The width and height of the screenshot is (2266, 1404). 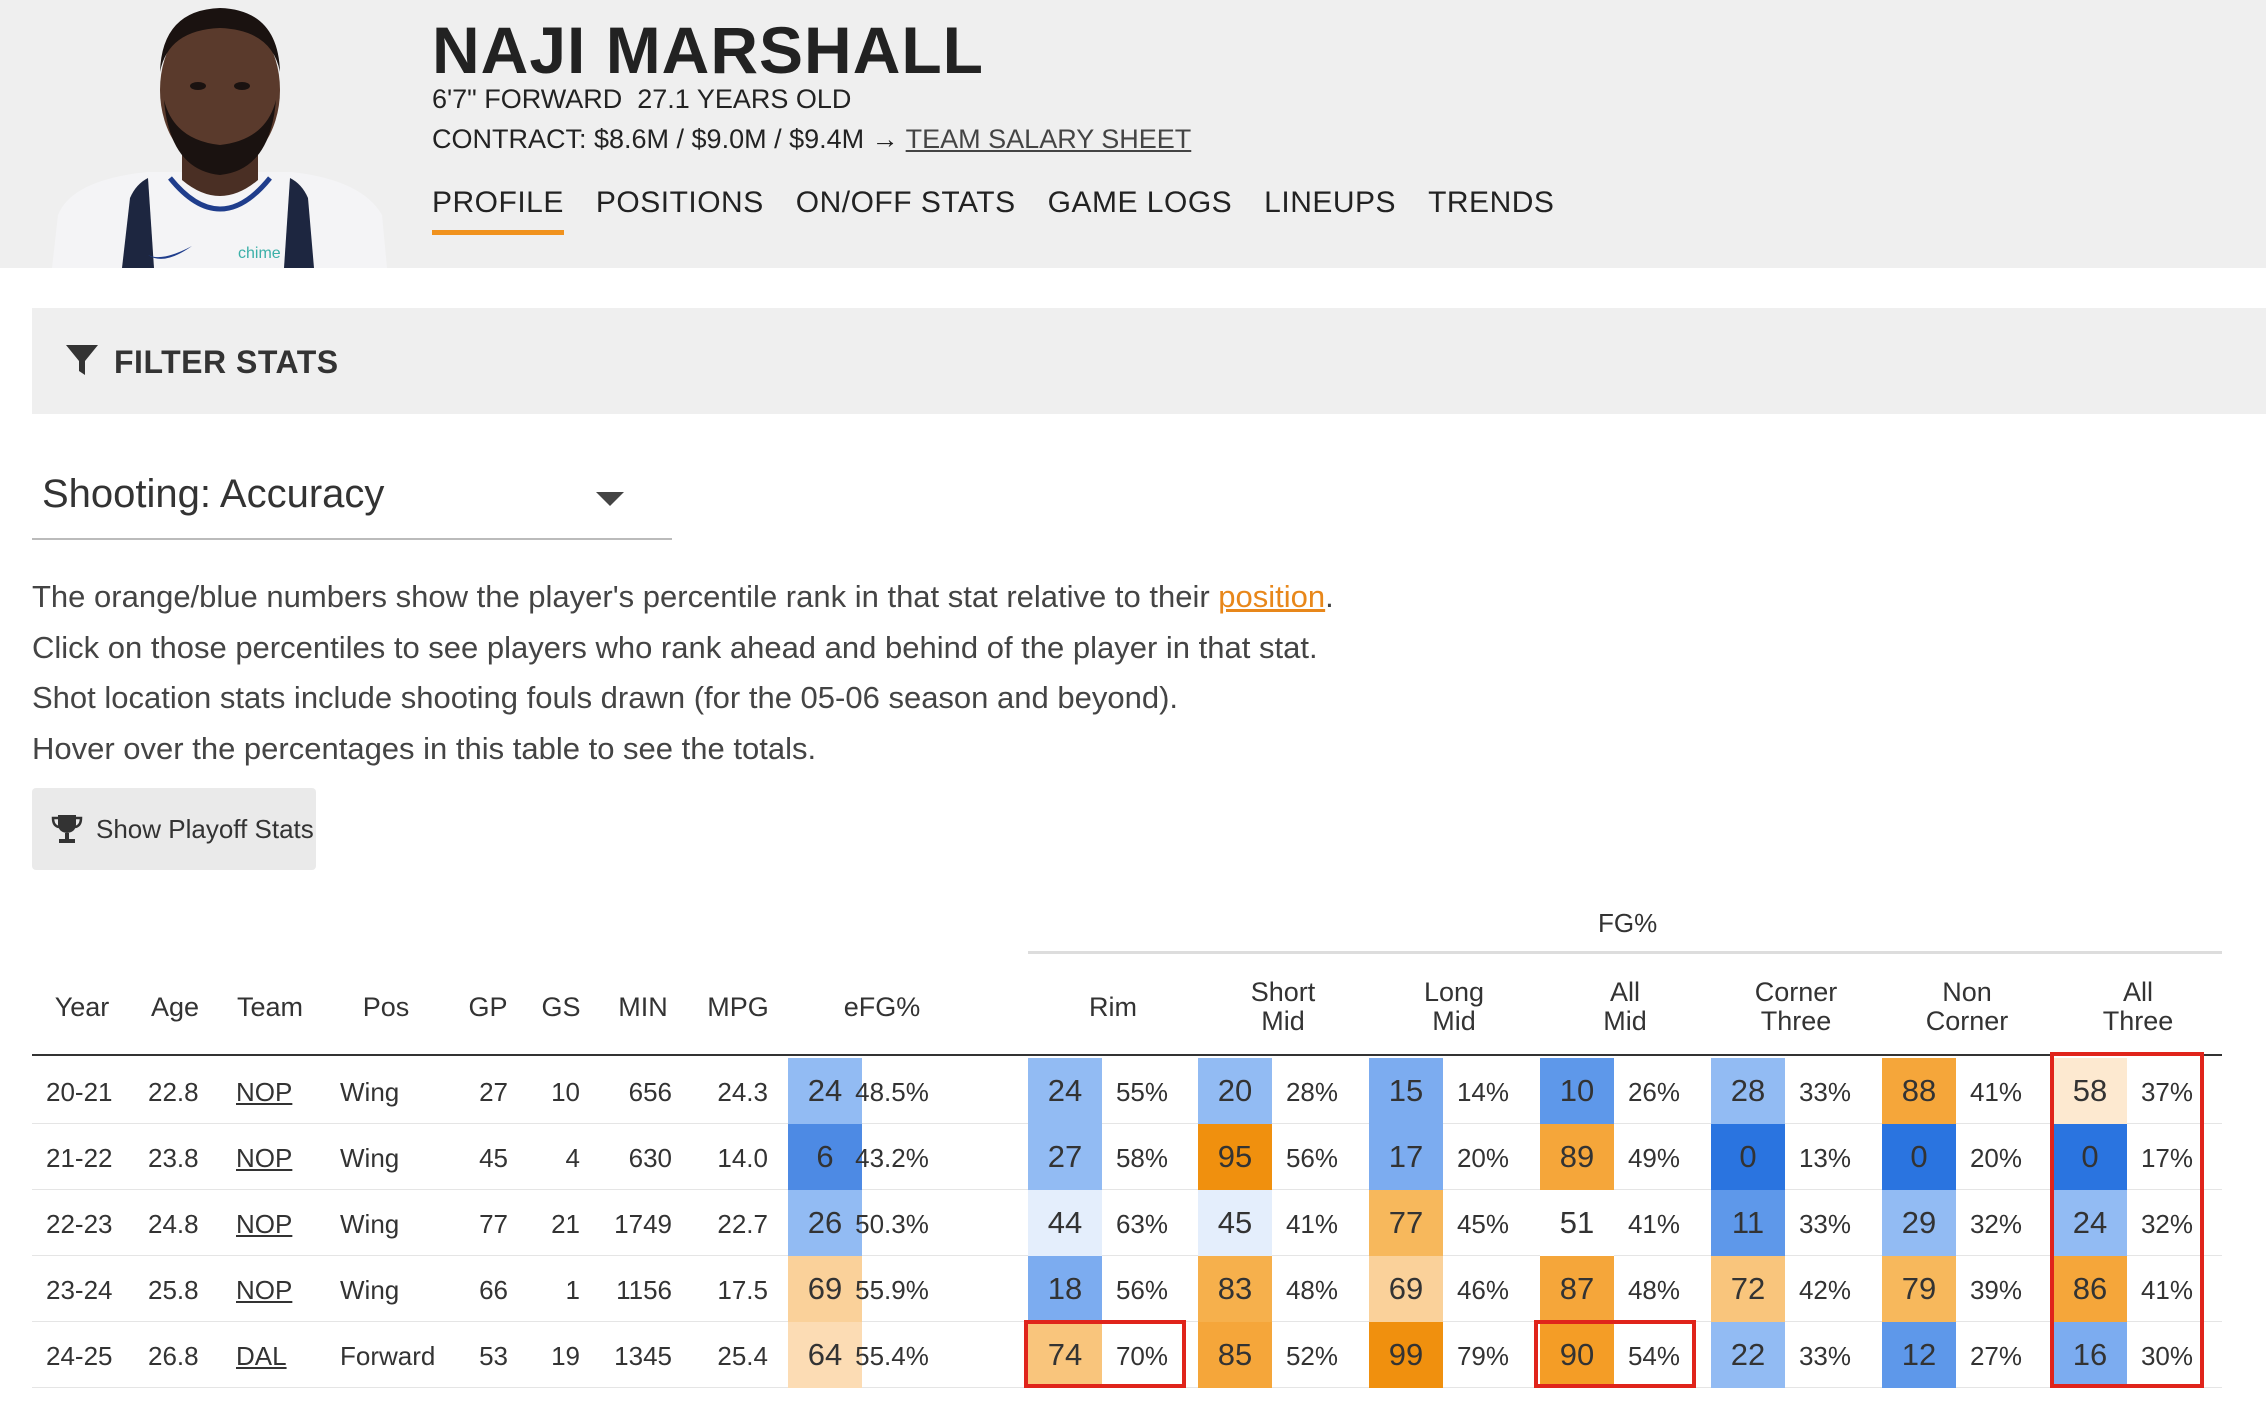 I want to click on value-all-mid: 41%, so click(x=1654, y=1224).